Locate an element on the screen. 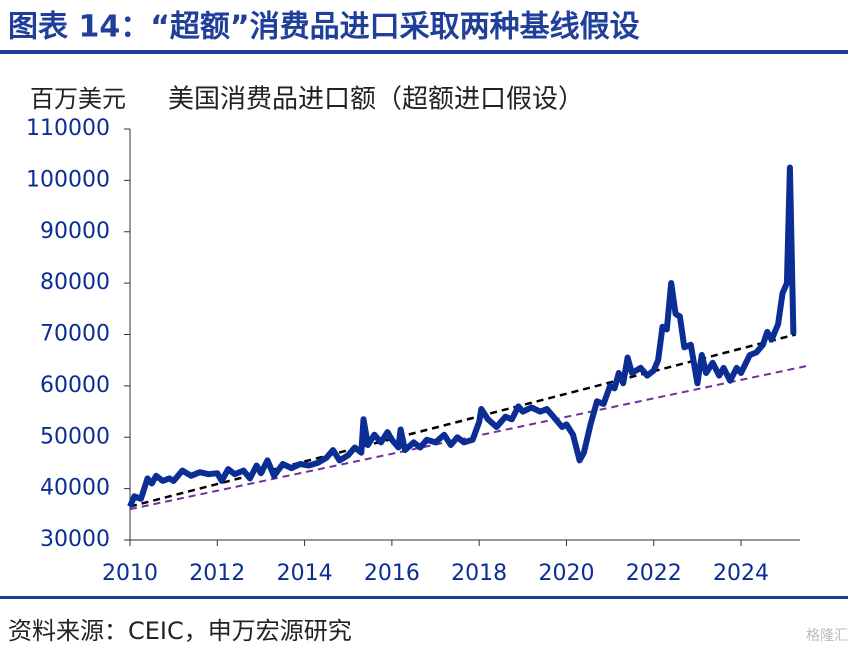 The height and width of the screenshot is (660, 856). y-tick-label: 30000 is located at coordinates (75, 539).